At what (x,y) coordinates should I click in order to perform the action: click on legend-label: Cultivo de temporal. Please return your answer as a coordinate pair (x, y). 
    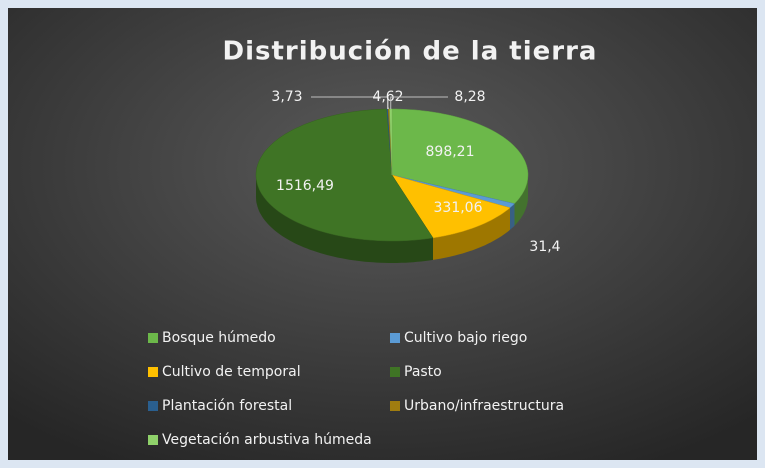
    Looking at the image, I should click on (231, 372).